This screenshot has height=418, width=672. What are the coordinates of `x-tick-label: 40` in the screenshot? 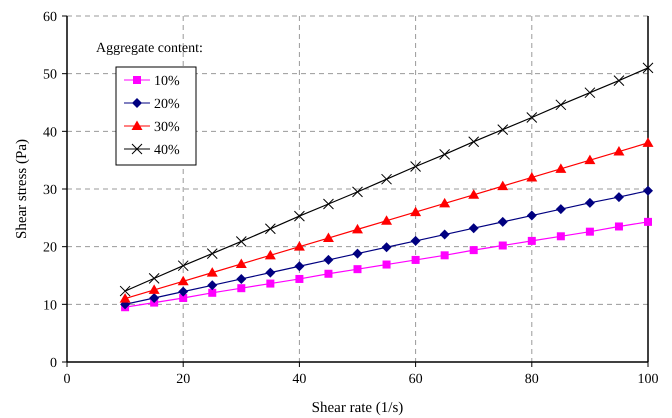 It's located at (299, 379).